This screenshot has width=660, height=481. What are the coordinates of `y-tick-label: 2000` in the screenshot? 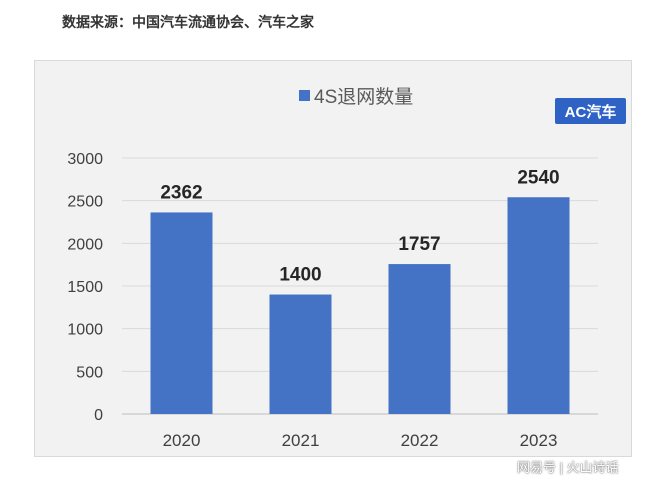 It's located at (85, 244).